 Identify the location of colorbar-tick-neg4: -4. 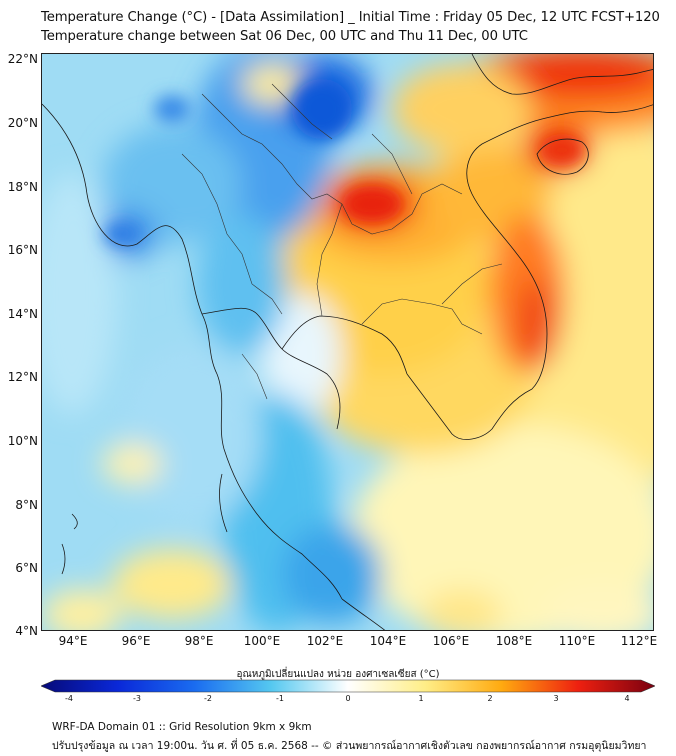
(69, 698).